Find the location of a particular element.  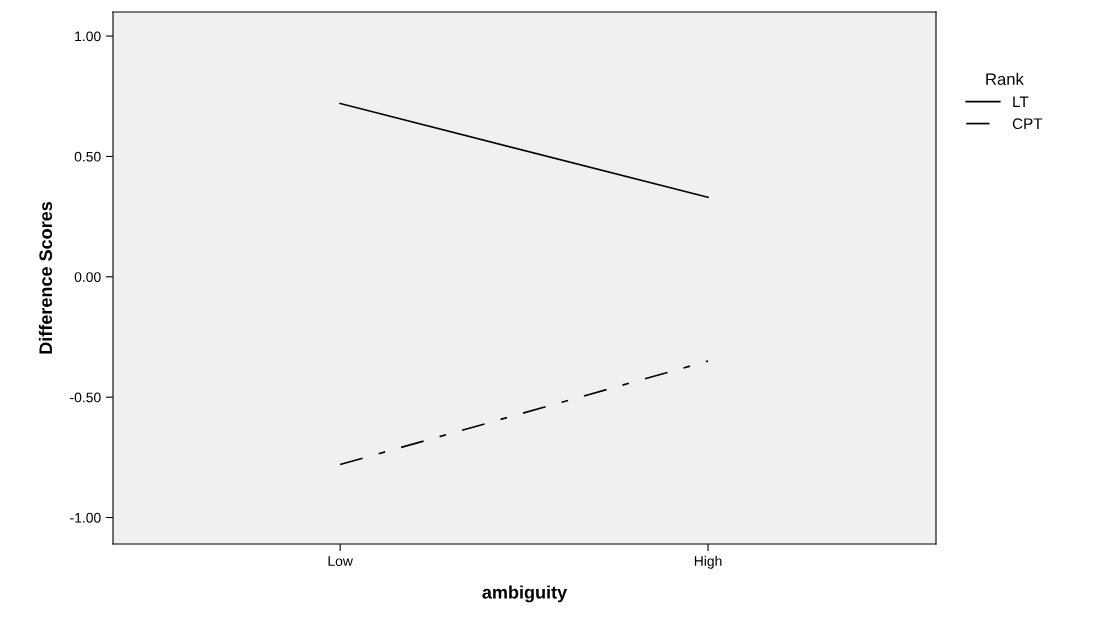

y-tick-label: -0.50 is located at coordinates (85, 397).